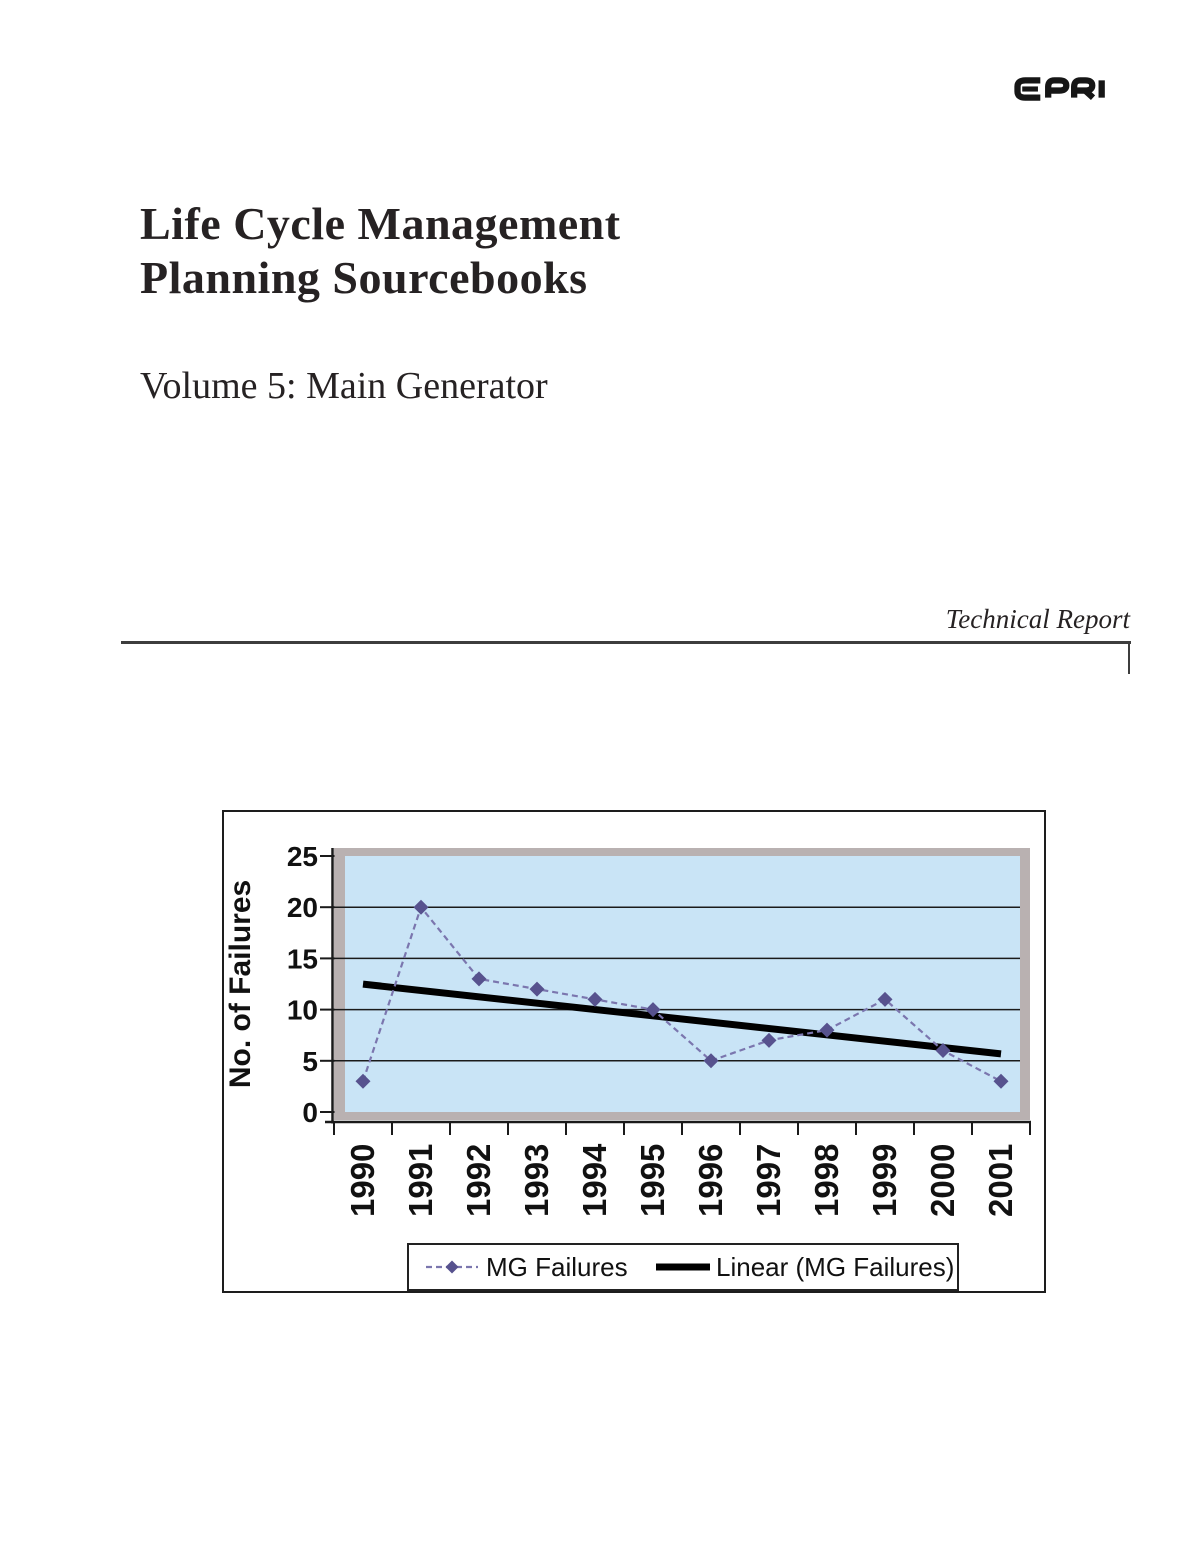 Image resolution: width=1200 pixels, height=1553 pixels. Describe the element at coordinates (364, 277) in the screenshot. I see `page-title-line2: Planning Sourcebooks` at that location.